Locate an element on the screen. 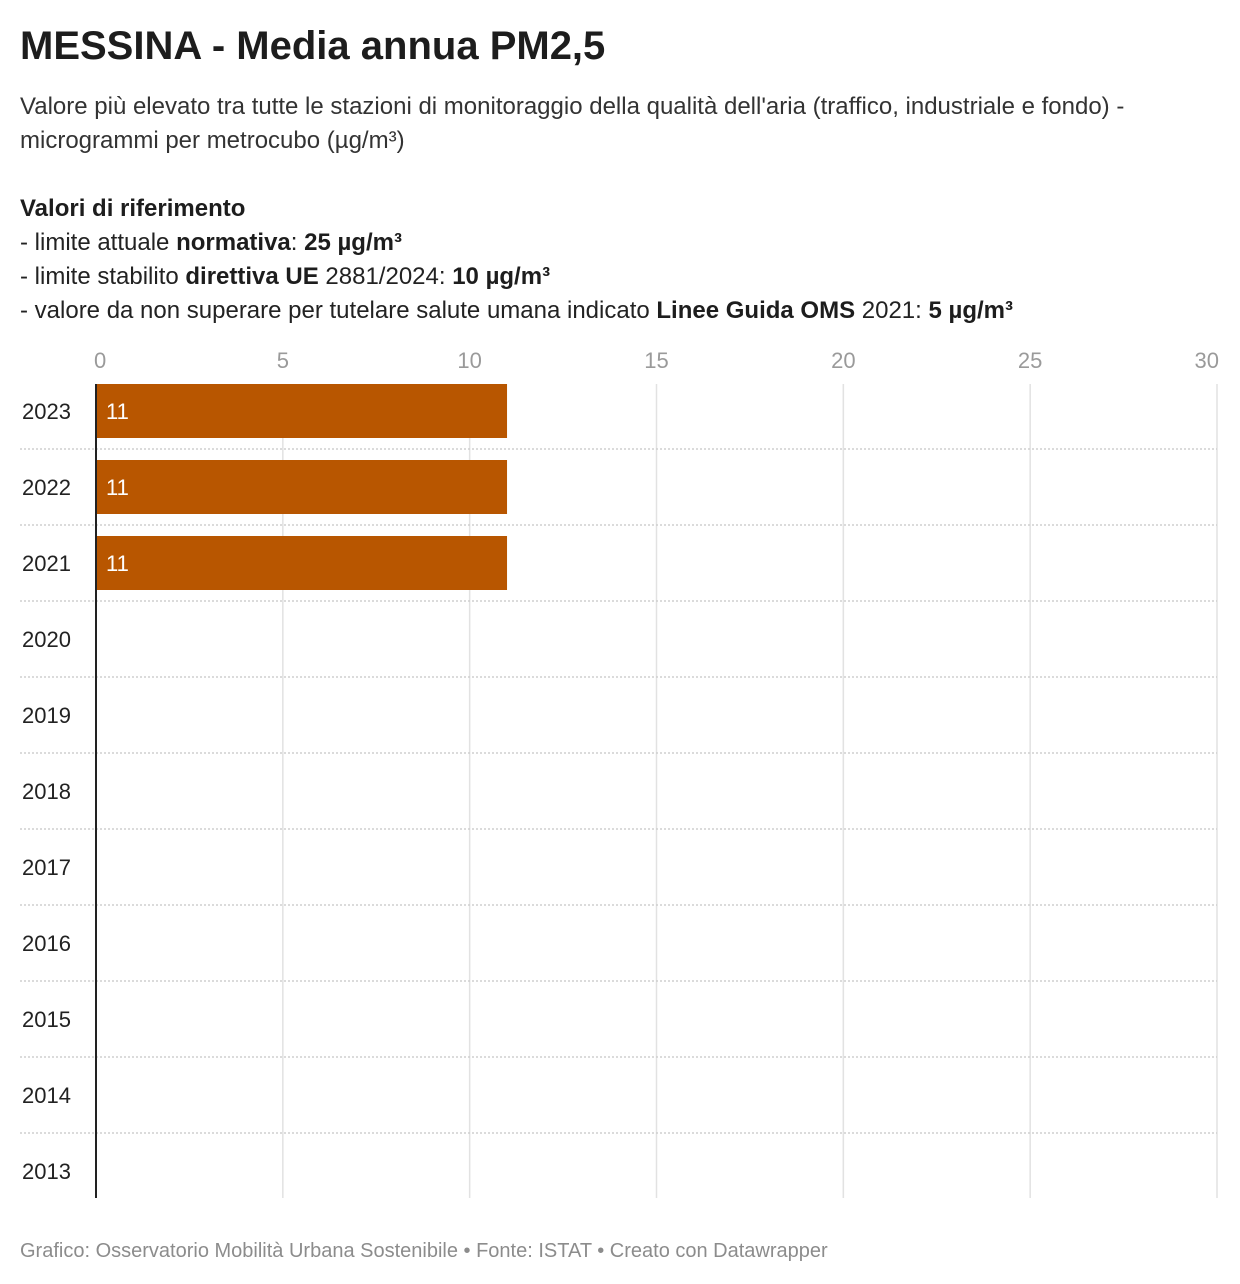  reference-bold: direttiva UE is located at coordinates (252, 276).